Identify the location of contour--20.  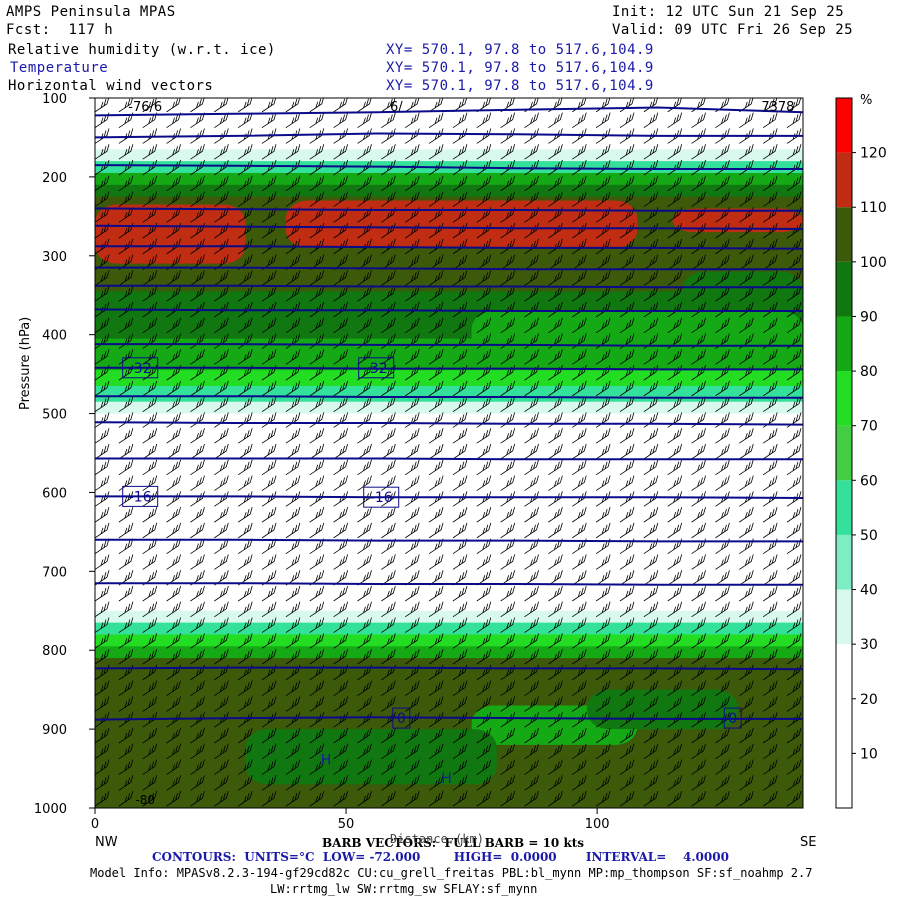
(449, 459).